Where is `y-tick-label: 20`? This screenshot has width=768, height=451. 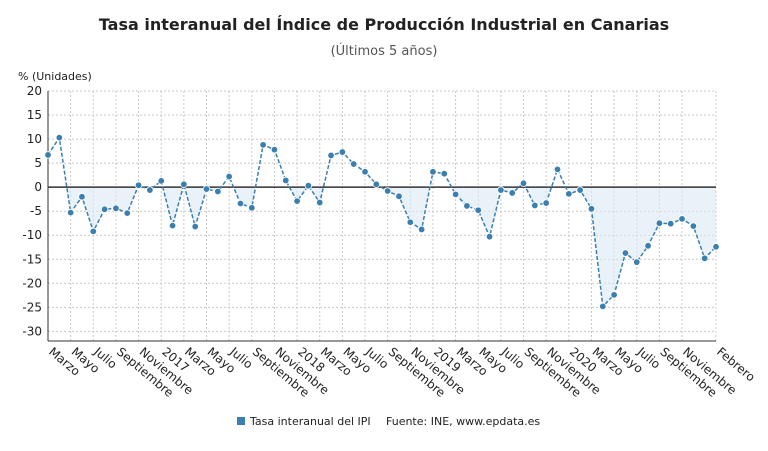
y-tick-label: 20 is located at coordinates (34, 91).